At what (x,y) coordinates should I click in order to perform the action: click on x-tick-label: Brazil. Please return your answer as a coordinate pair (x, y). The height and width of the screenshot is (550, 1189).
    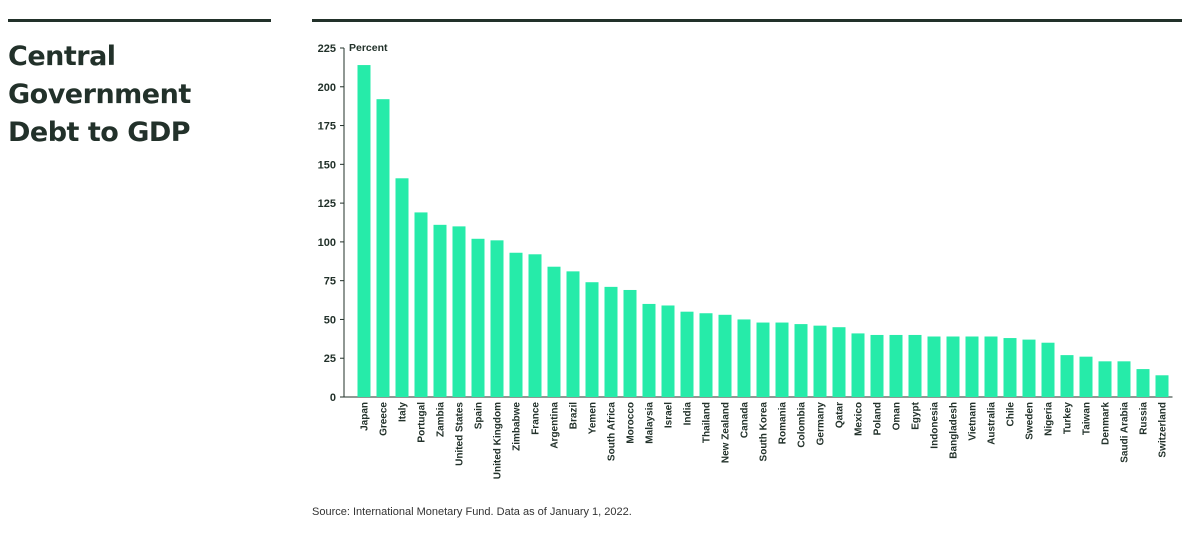
    Looking at the image, I should click on (574, 415).